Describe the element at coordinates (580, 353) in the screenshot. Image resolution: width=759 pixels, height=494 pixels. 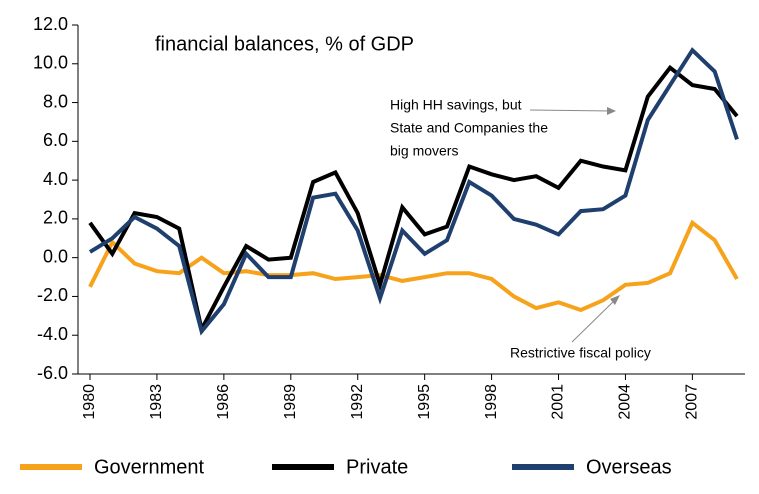
I see `annotation: Restrictive fiscal policy` at that location.